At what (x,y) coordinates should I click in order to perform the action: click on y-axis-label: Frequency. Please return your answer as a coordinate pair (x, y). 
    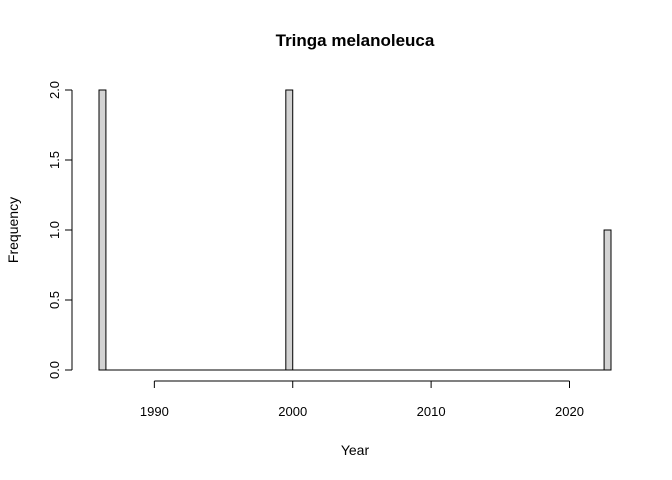
    Looking at the image, I should click on (13, 230).